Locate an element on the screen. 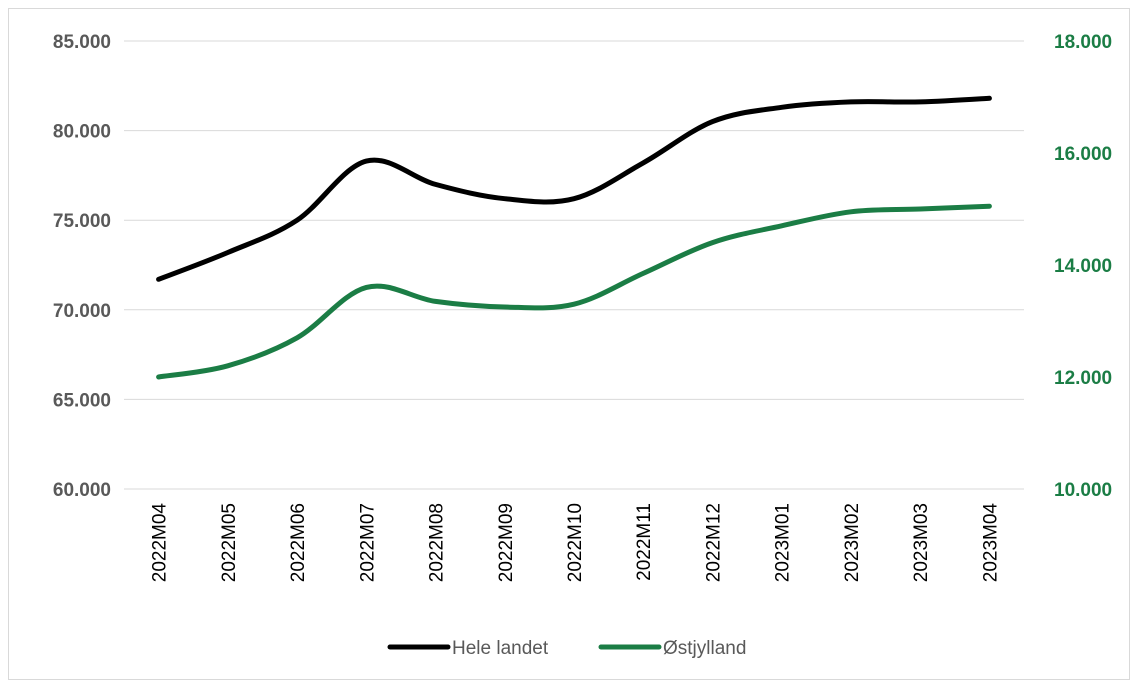 This screenshot has height=683, width=1133. x-tick-label: 2022M05 is located at coordinates (229, 542).